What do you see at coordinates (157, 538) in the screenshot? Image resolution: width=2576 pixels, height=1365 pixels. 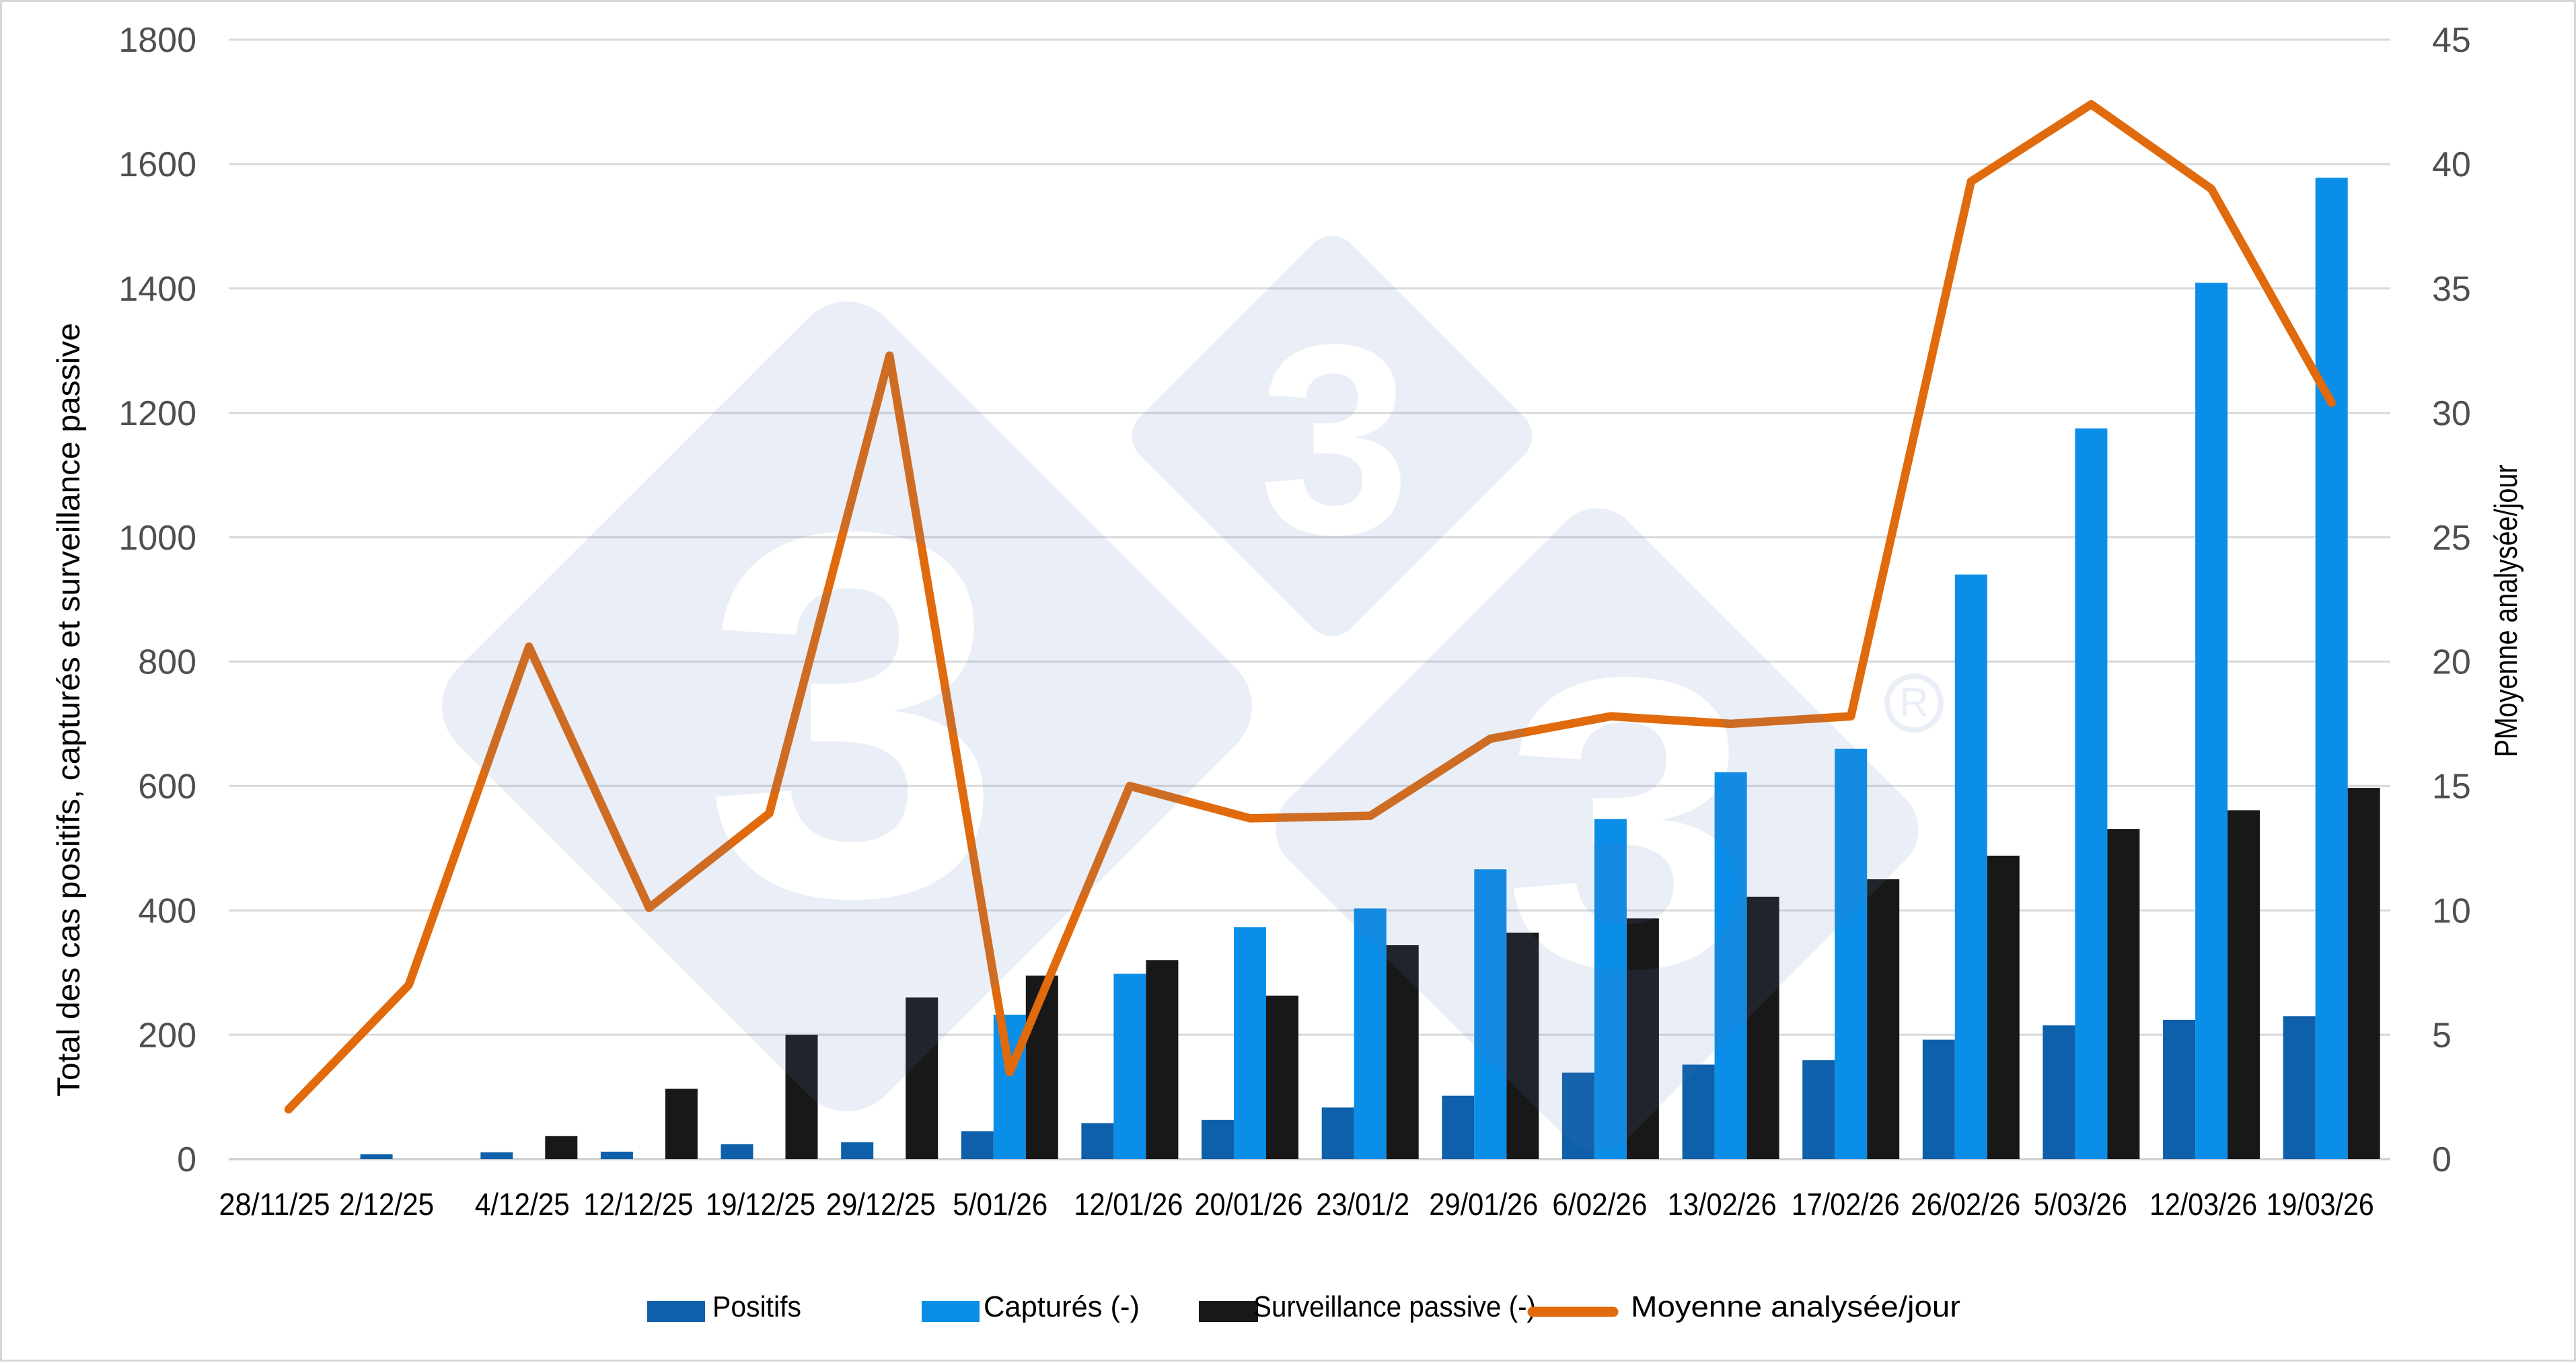 I see `svg-text: 1000` at bounding box center [157, 538].